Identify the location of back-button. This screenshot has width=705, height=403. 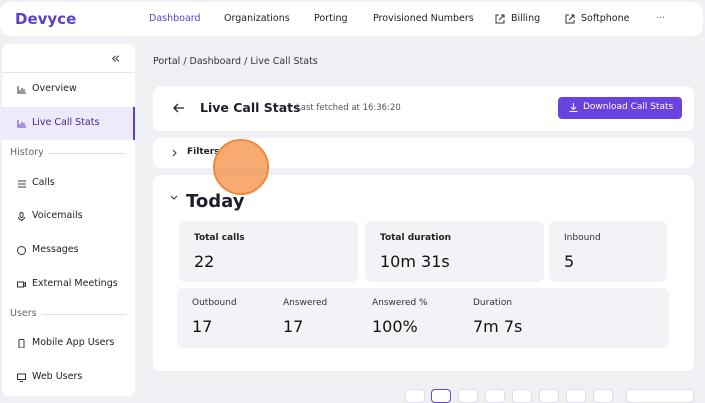
(179, 108).